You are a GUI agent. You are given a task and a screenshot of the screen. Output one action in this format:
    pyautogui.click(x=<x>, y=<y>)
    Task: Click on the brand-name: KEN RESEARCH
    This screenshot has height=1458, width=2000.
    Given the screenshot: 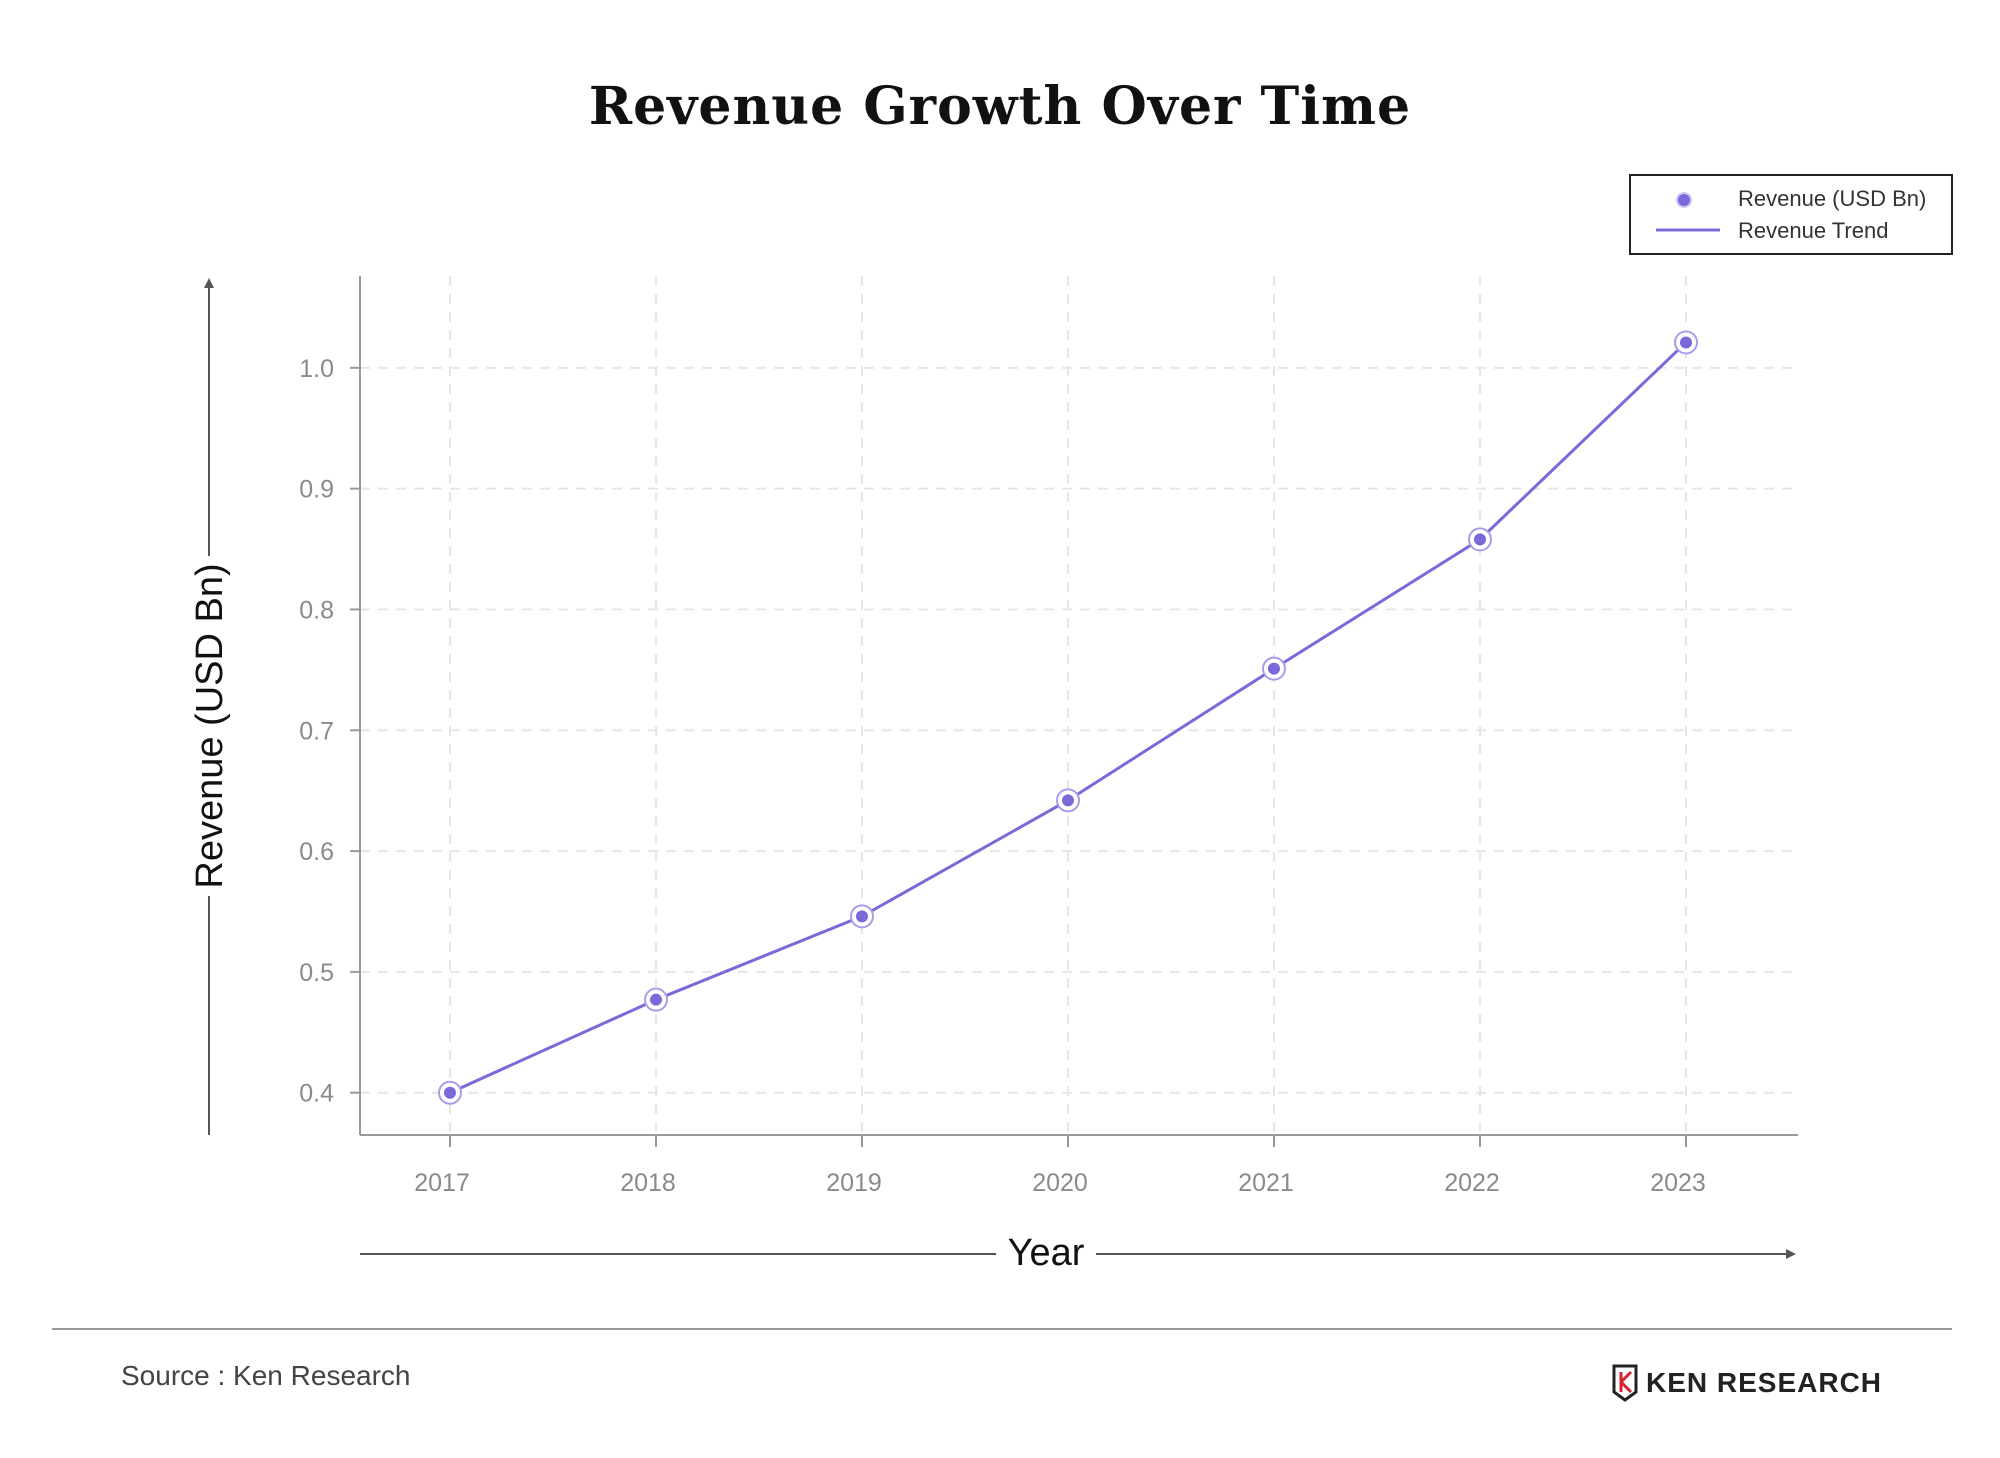 What is the action you would take?
    pyautogui.click(x=1764, y=1382)
    